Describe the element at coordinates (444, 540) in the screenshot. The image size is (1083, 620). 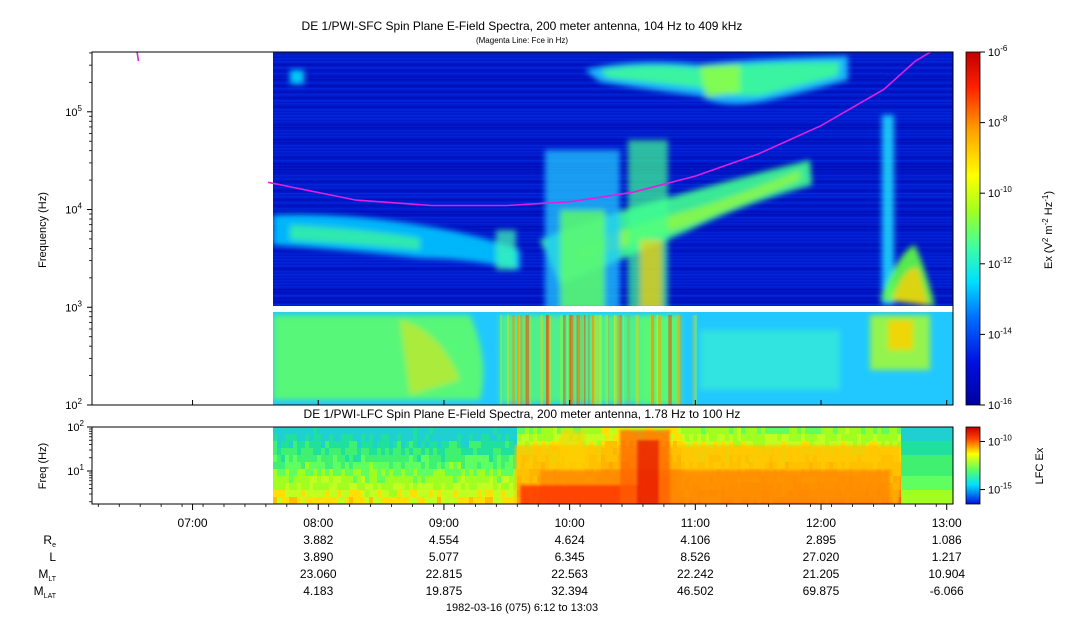
I see `ephemeris-value: 4.554` at that location.